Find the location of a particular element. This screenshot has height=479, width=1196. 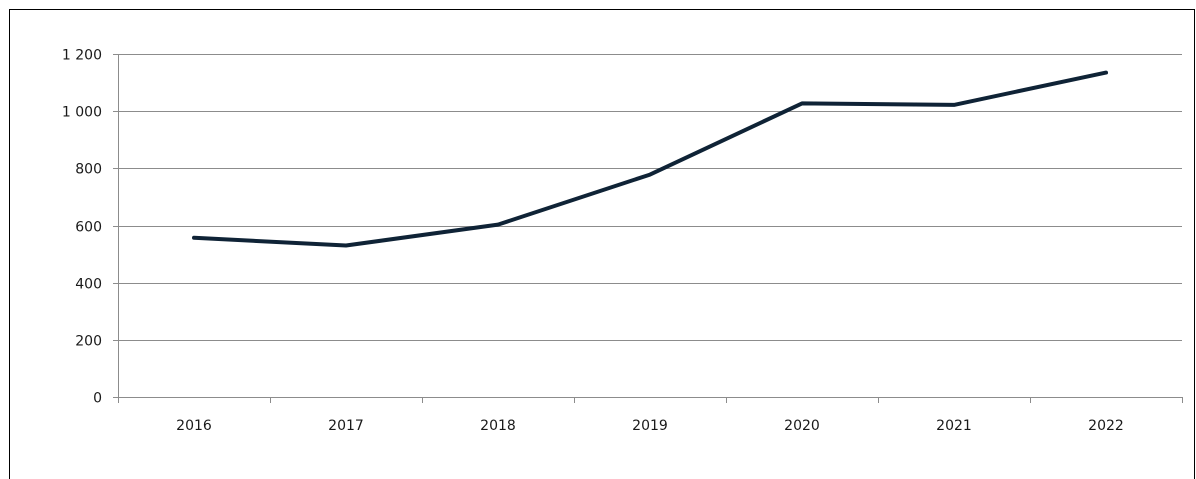

y-tick-labels: 0 200 400 600 800 1 000 1 200 is located at coordinates (82, 227).